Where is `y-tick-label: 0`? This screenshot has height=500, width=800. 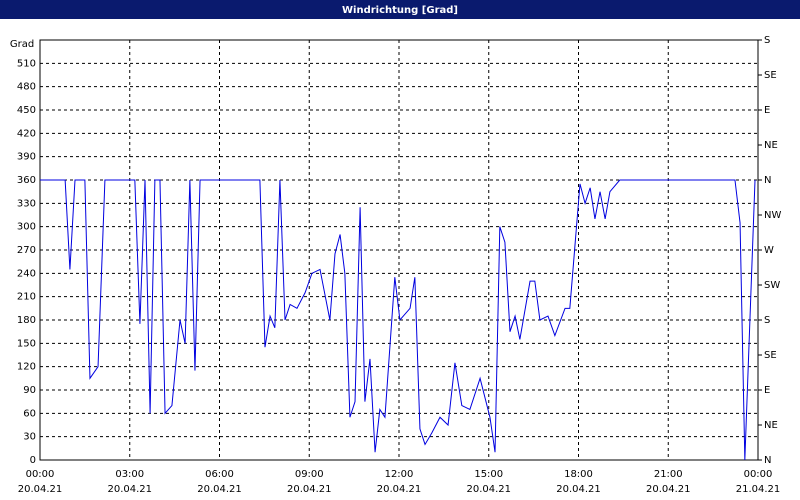
y-tick-label: 0 is located at coordinates (33, 460).